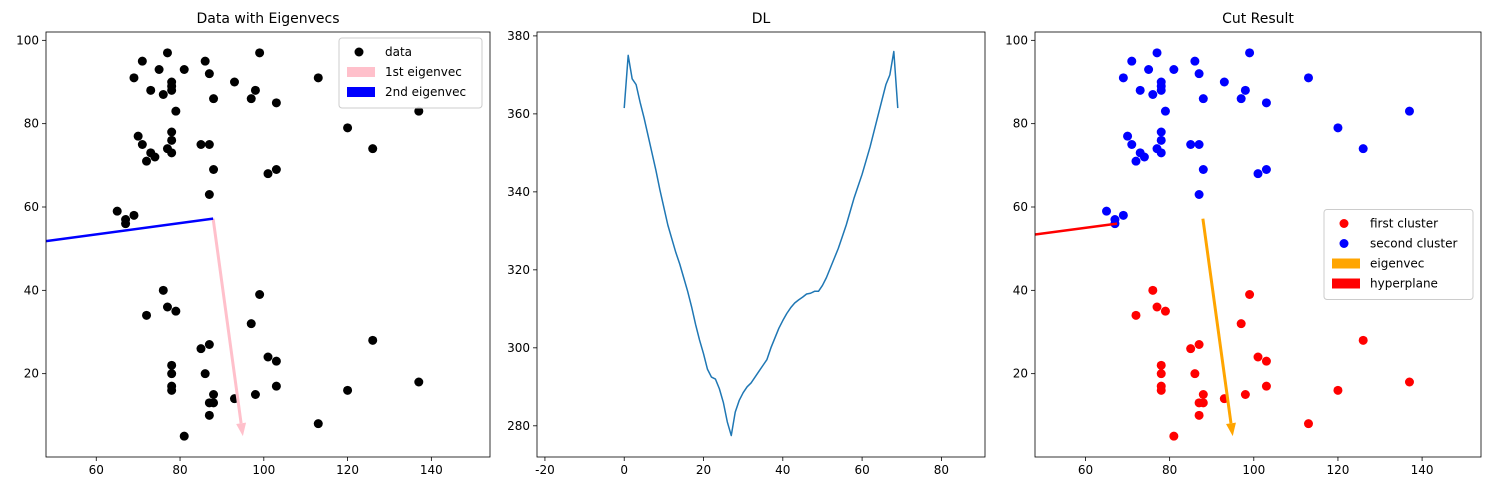 This screenshot has width=1489, height=490. What do you see at coordinates (425, 92) in the screenshot?
I see `legend-label: 2nd eigenvec` at bounding box center [425, 92].